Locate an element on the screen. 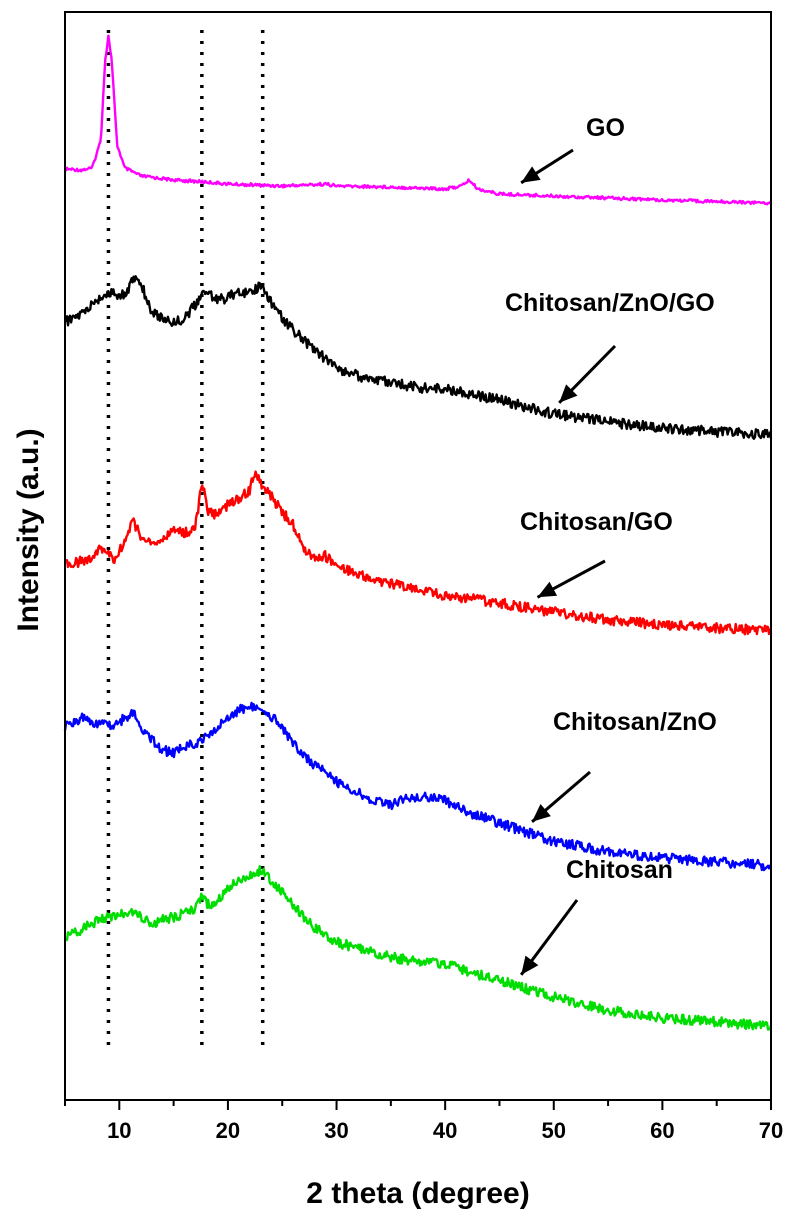  x-tick-label: 10 is located at coordinates (119, 1130).